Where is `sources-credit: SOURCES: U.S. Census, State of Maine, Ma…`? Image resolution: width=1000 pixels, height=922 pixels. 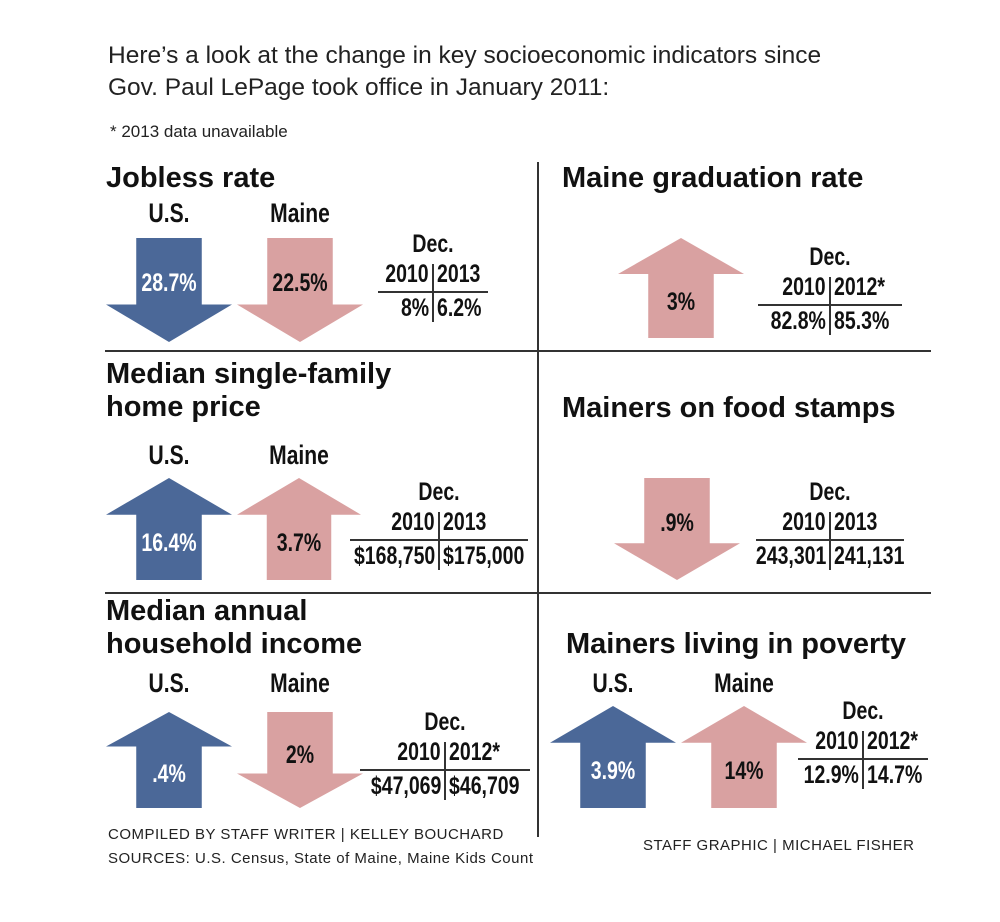 sources-credit: SOURCES: U.S. Census, State of Maine, Ma… is located at coordinates (321, 858).